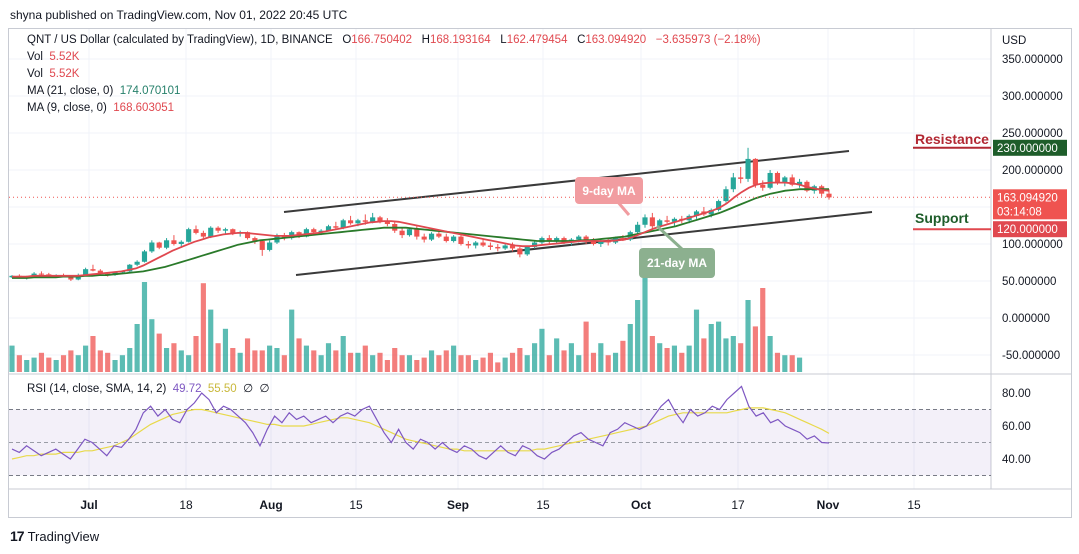 The image size is (1079, 554). Describe the element at coordinates (100, 108) in the screenshot. I see `legend-ma9-row: MA (9, close, 0) 168.603051` at that location.